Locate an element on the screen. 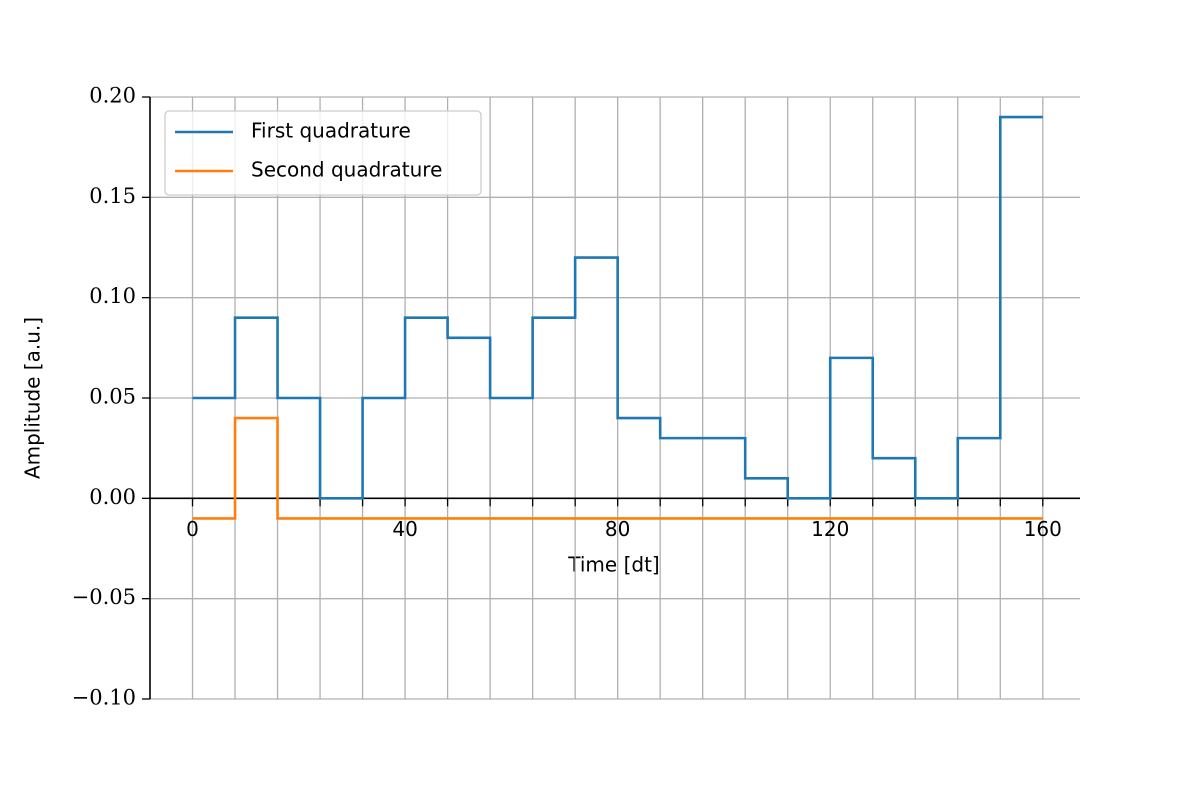  y-tick-label: 0.20 is located at coordinates (112, 96).